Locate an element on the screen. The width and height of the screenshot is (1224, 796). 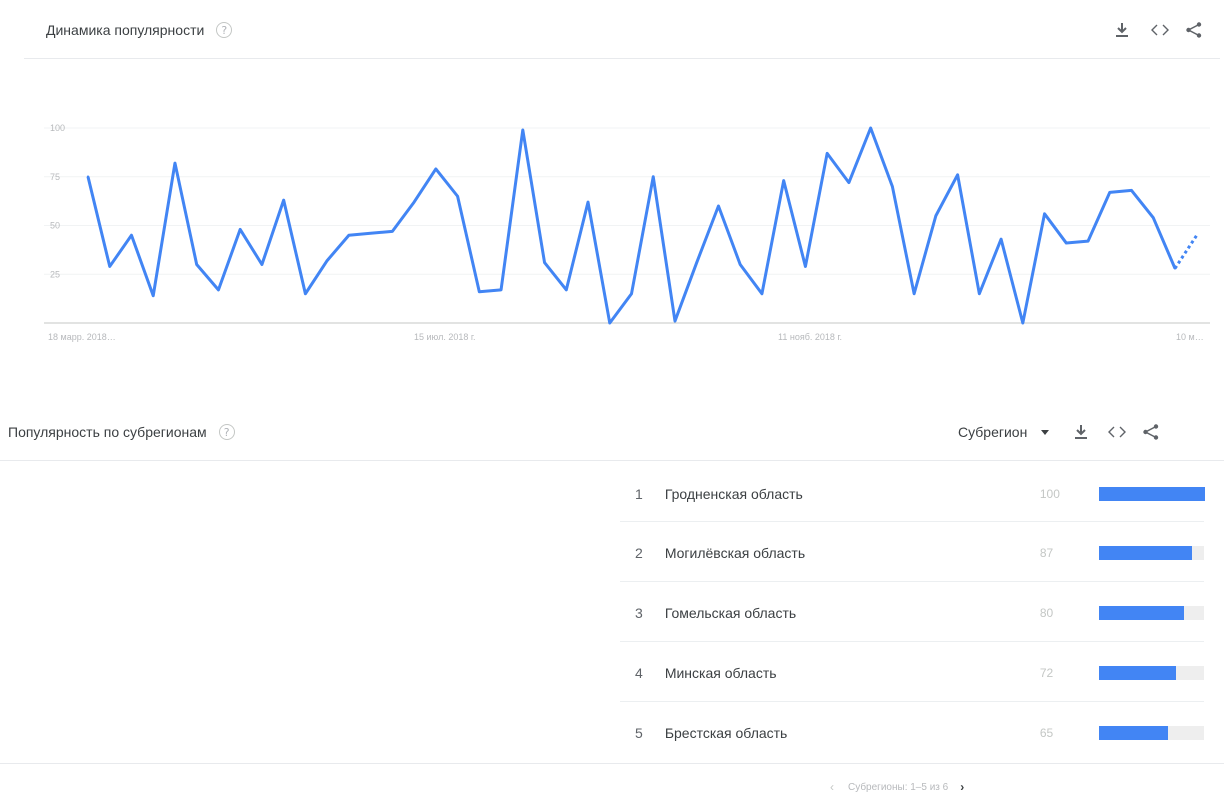
region-name: Брестская область is located at coordinates (726, 733).